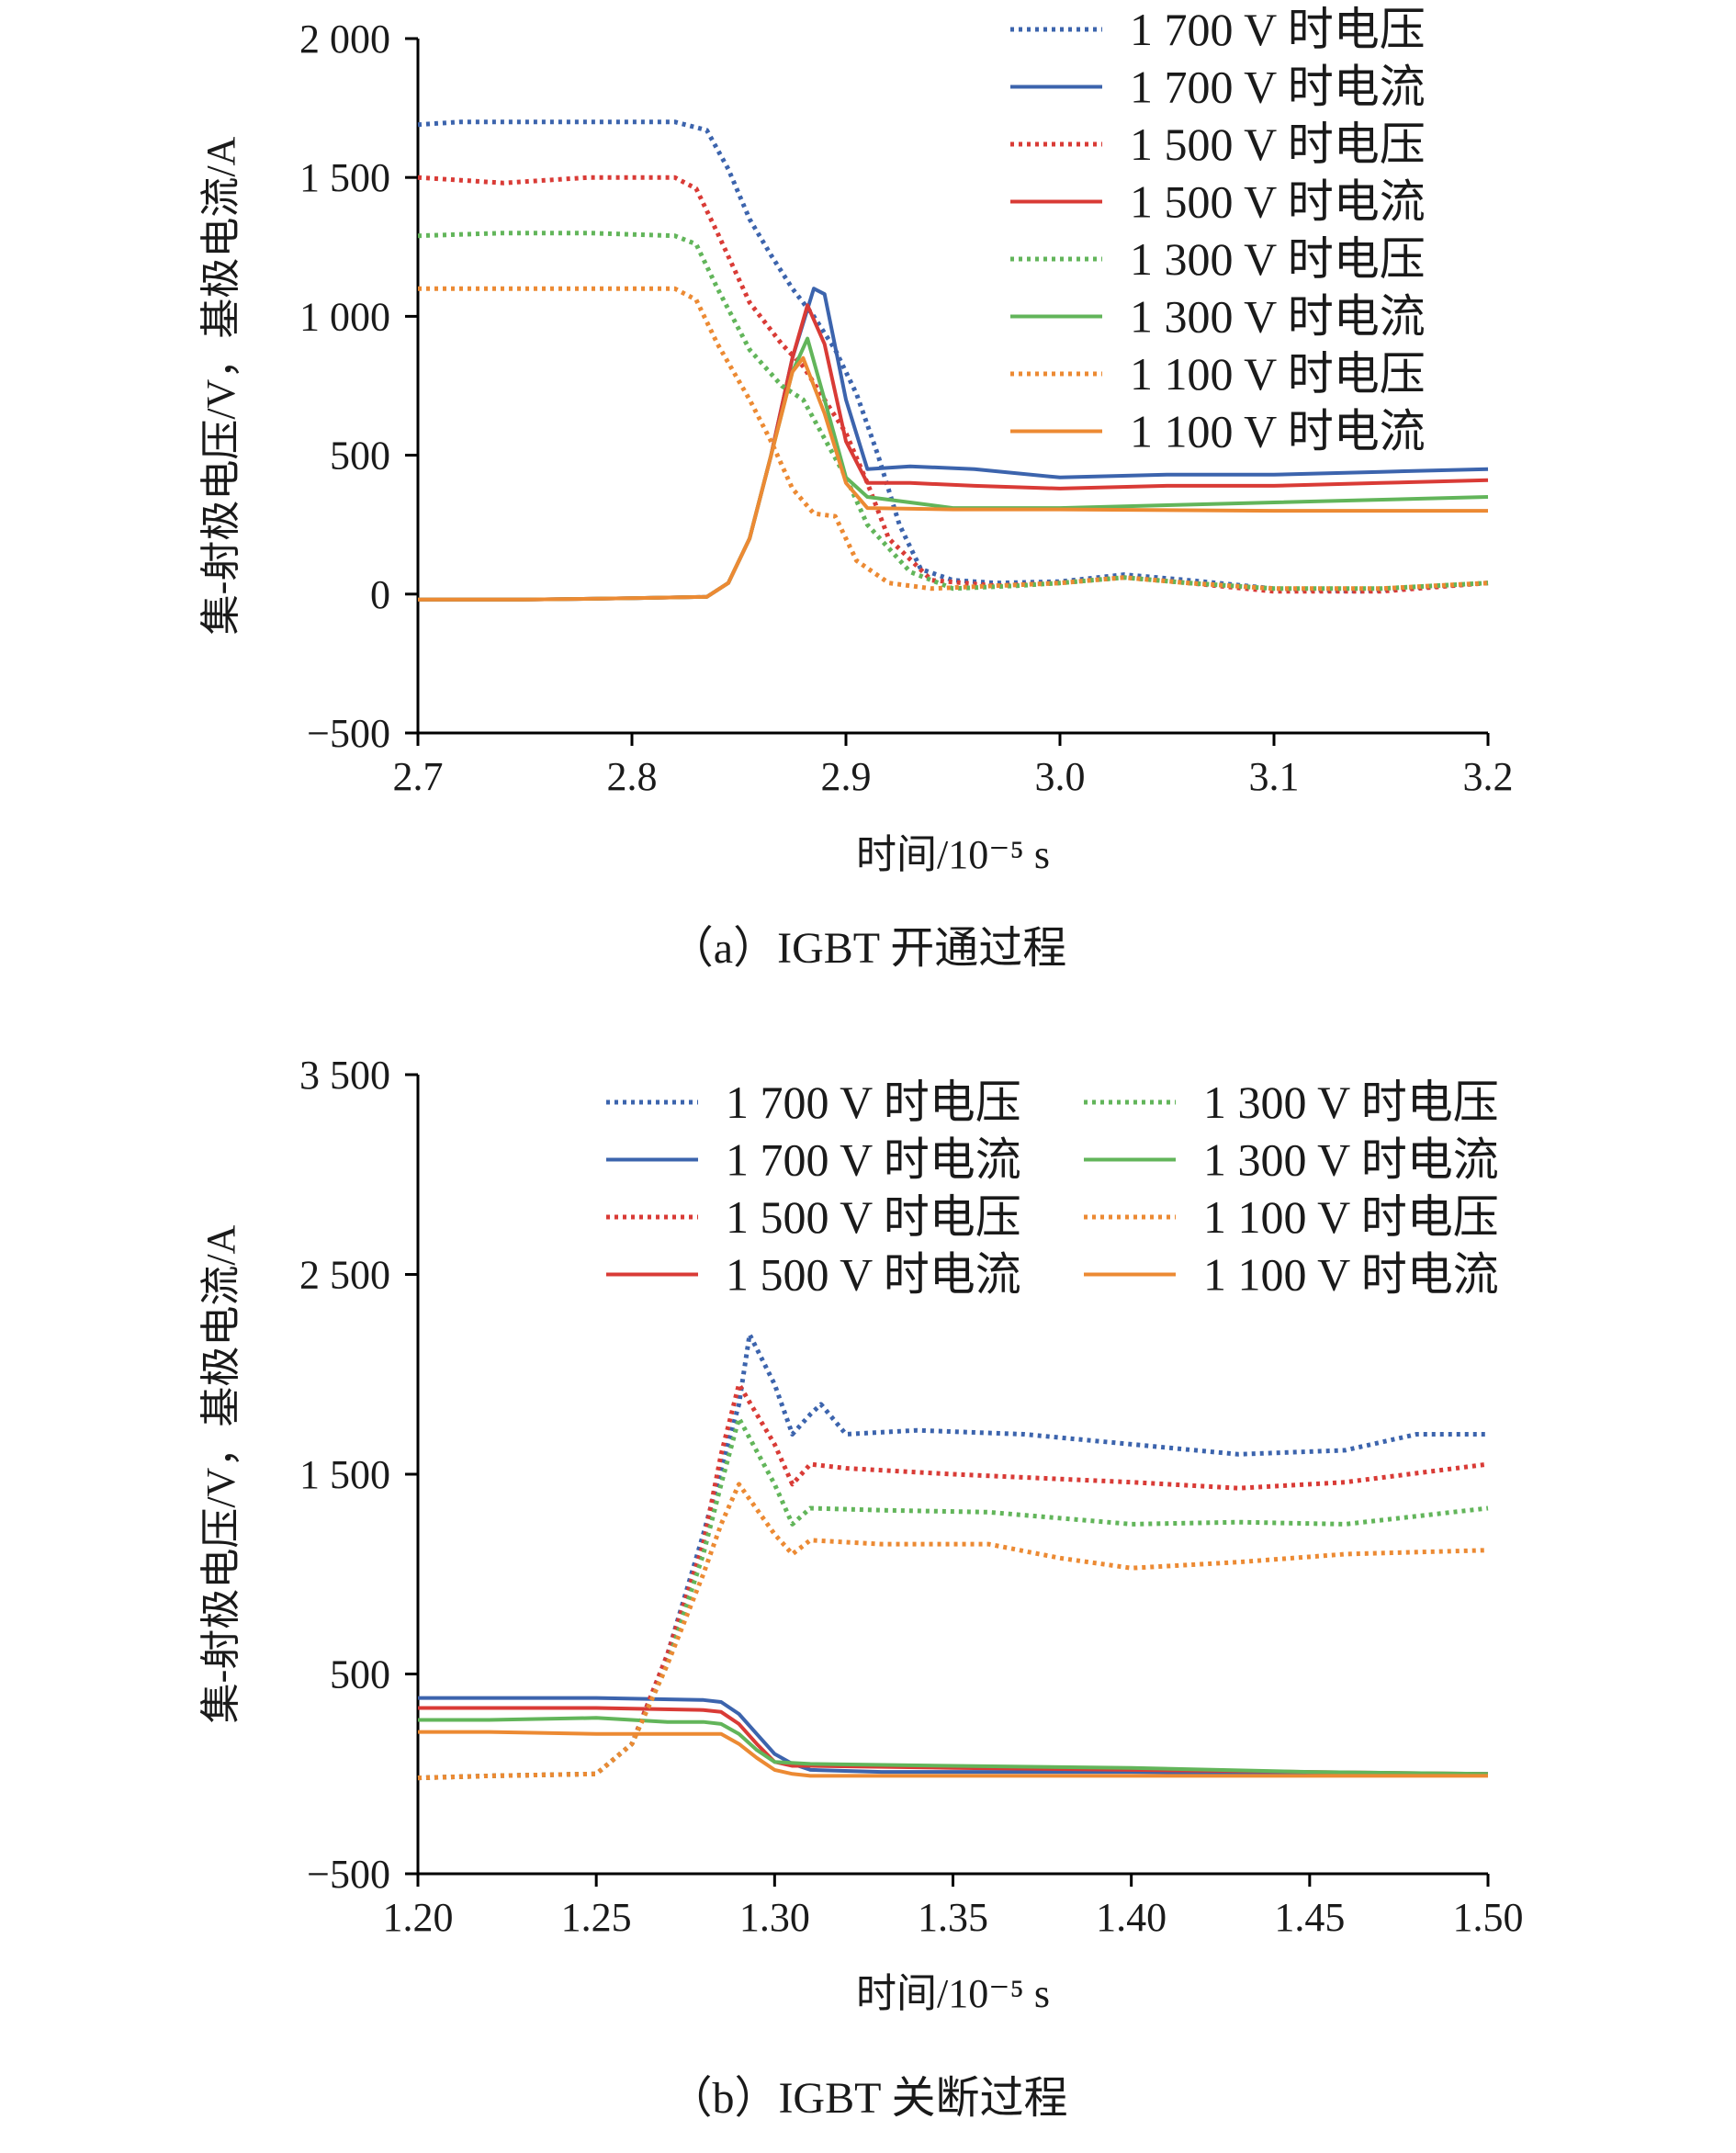 This screenshot has height=2153, width=1736. What do you see at coordinates (1488, 776) in the screenshot?
I see `x-tick-label: 3.2` at bounding box center [1488, 776].